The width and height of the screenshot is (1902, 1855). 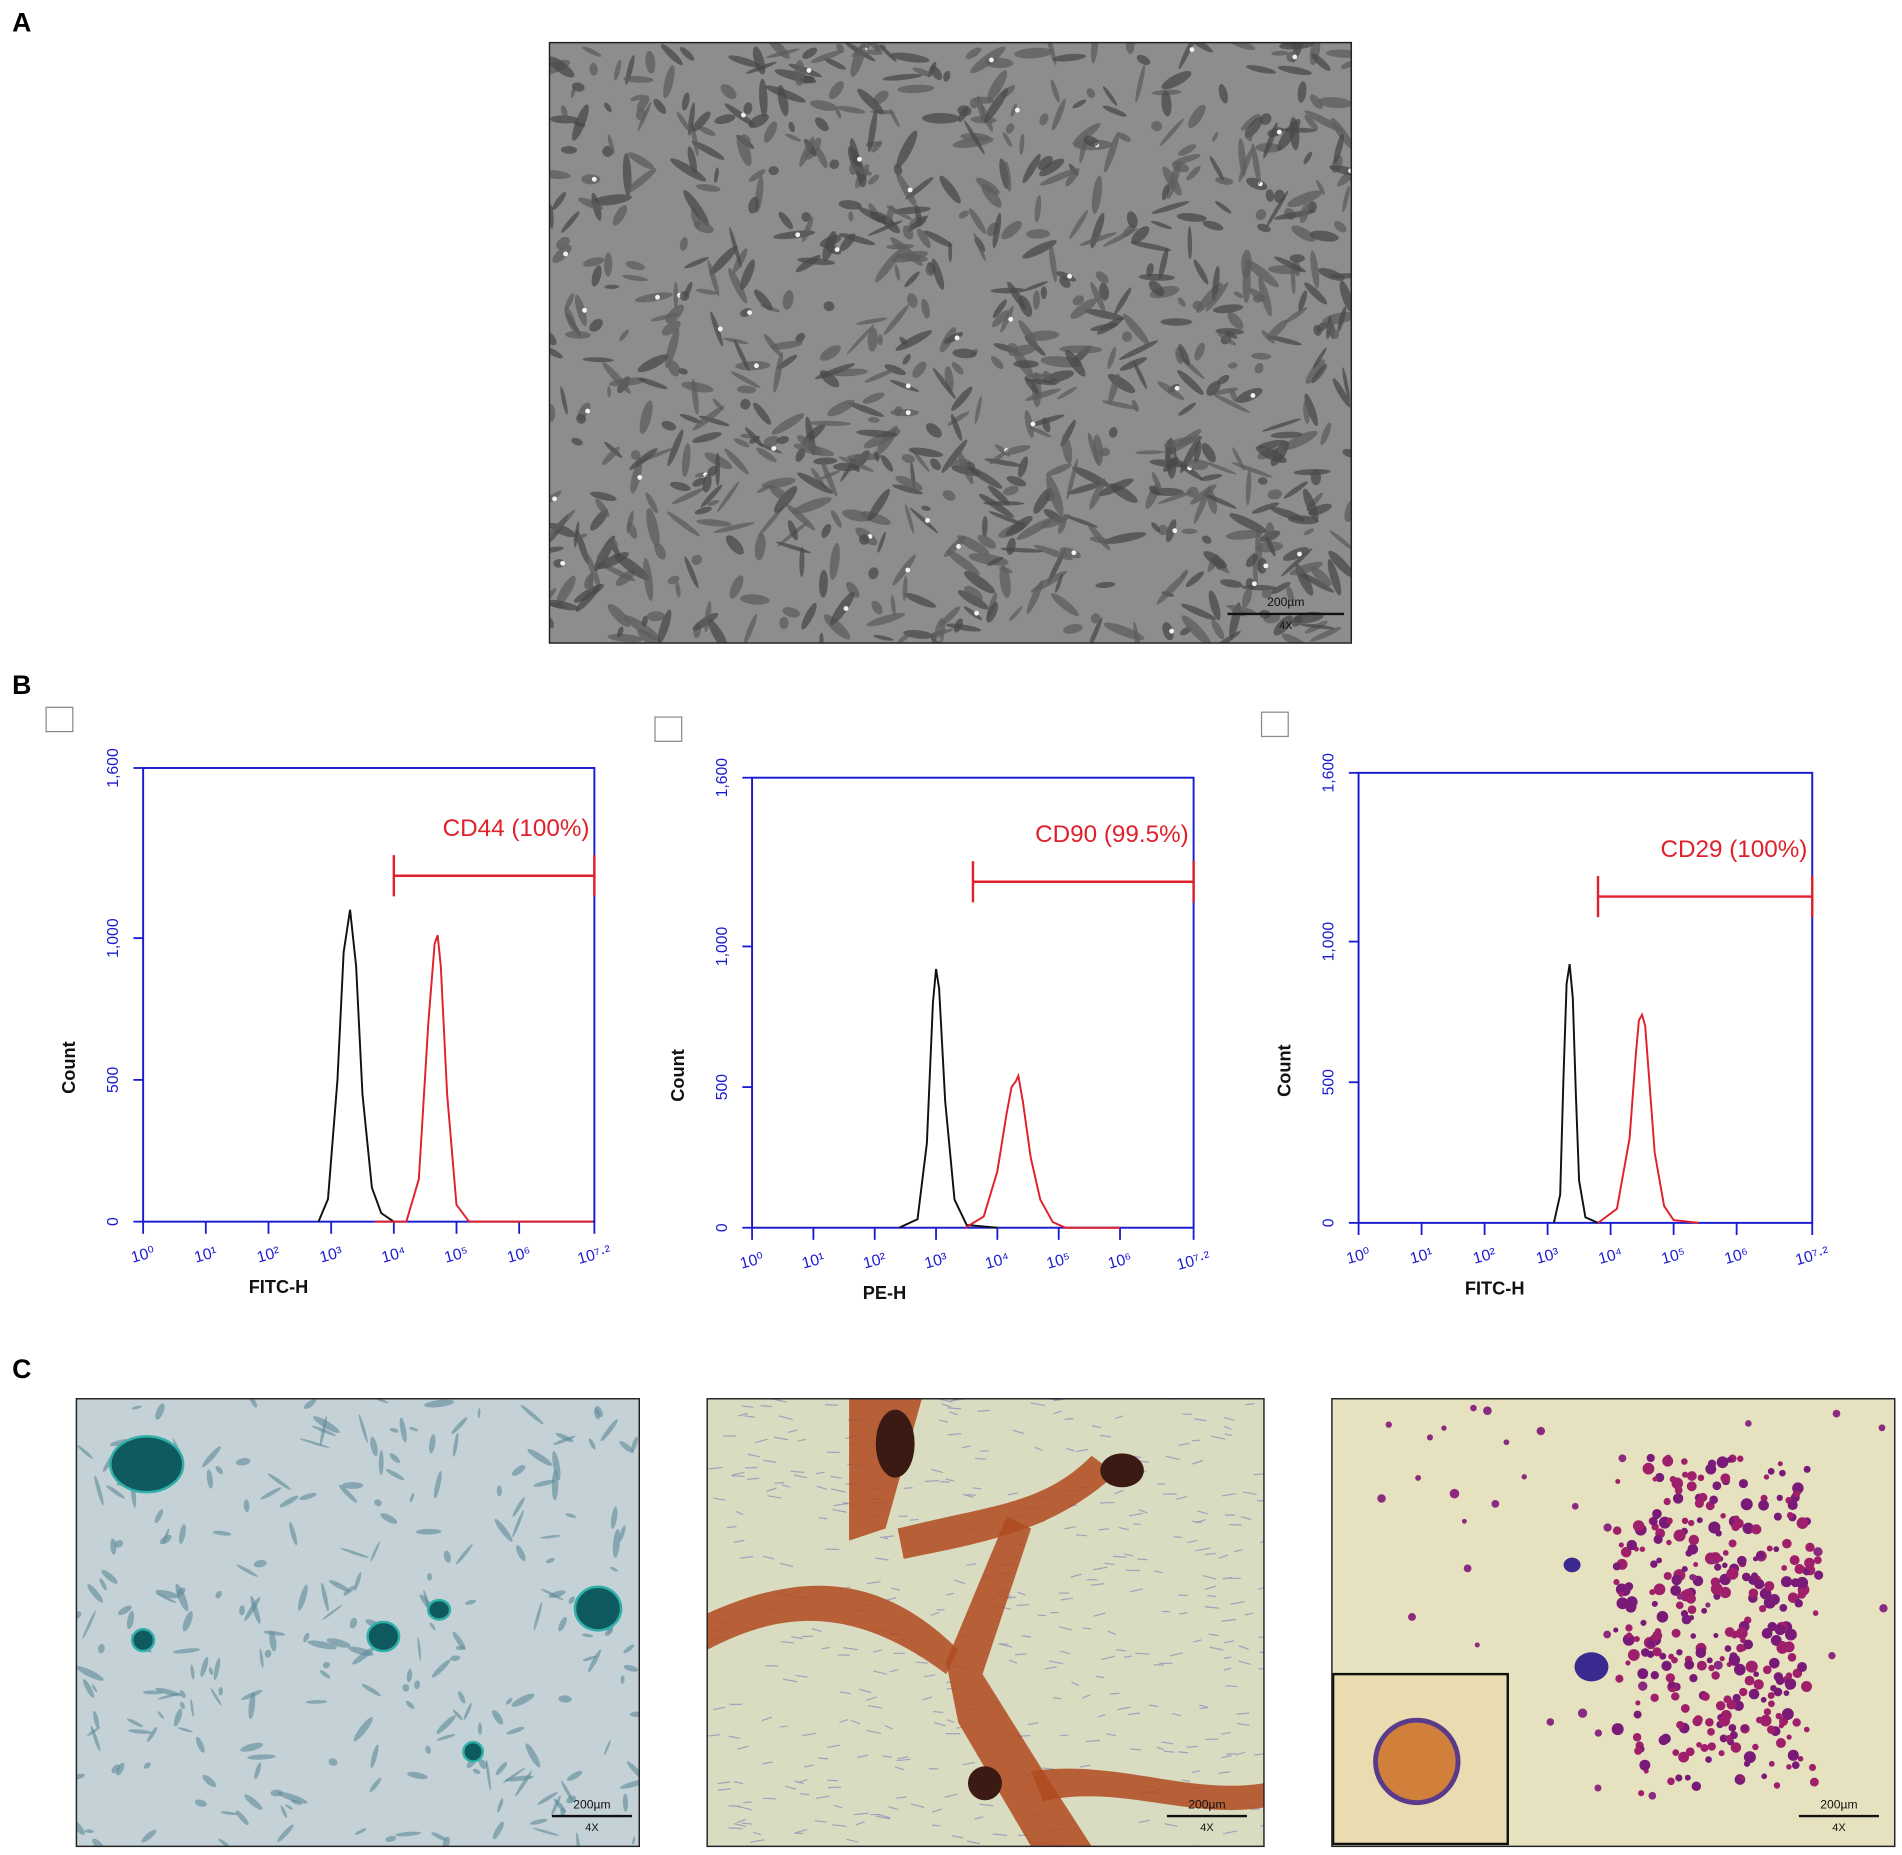 I want to click on x-tick-label: 10², so click(x=1484, y=1256).